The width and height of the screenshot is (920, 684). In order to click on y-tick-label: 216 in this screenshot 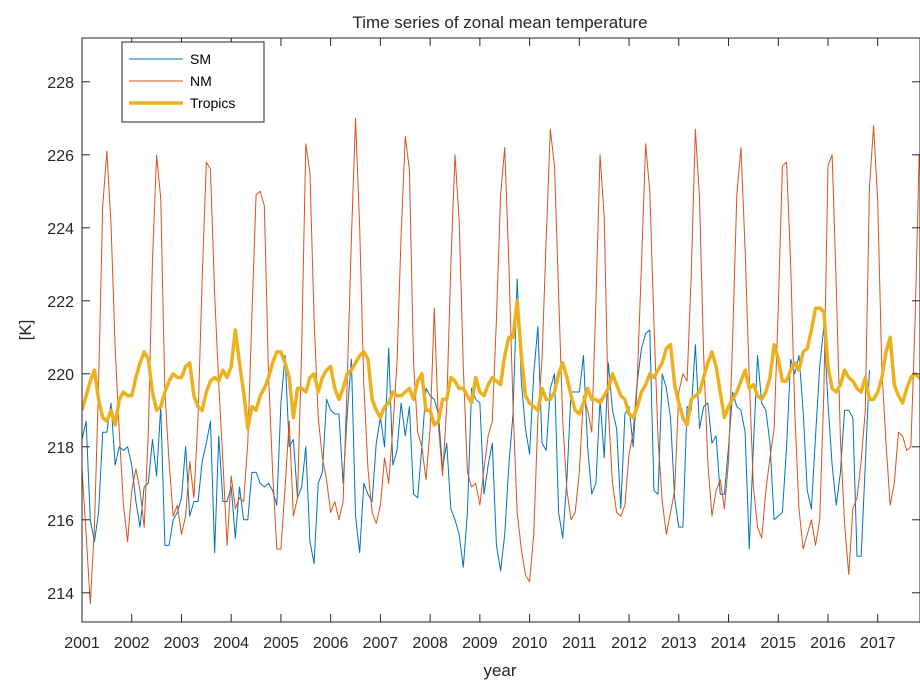, I will do `click(60, 521)`.